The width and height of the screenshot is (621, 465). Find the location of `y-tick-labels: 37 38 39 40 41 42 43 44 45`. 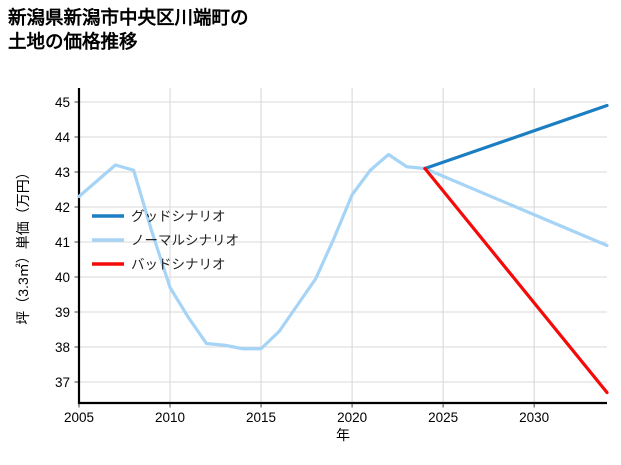

y-tick-labels: 37 38 39 40 41 42 43 44 45 is located at coordinates (63, 242).